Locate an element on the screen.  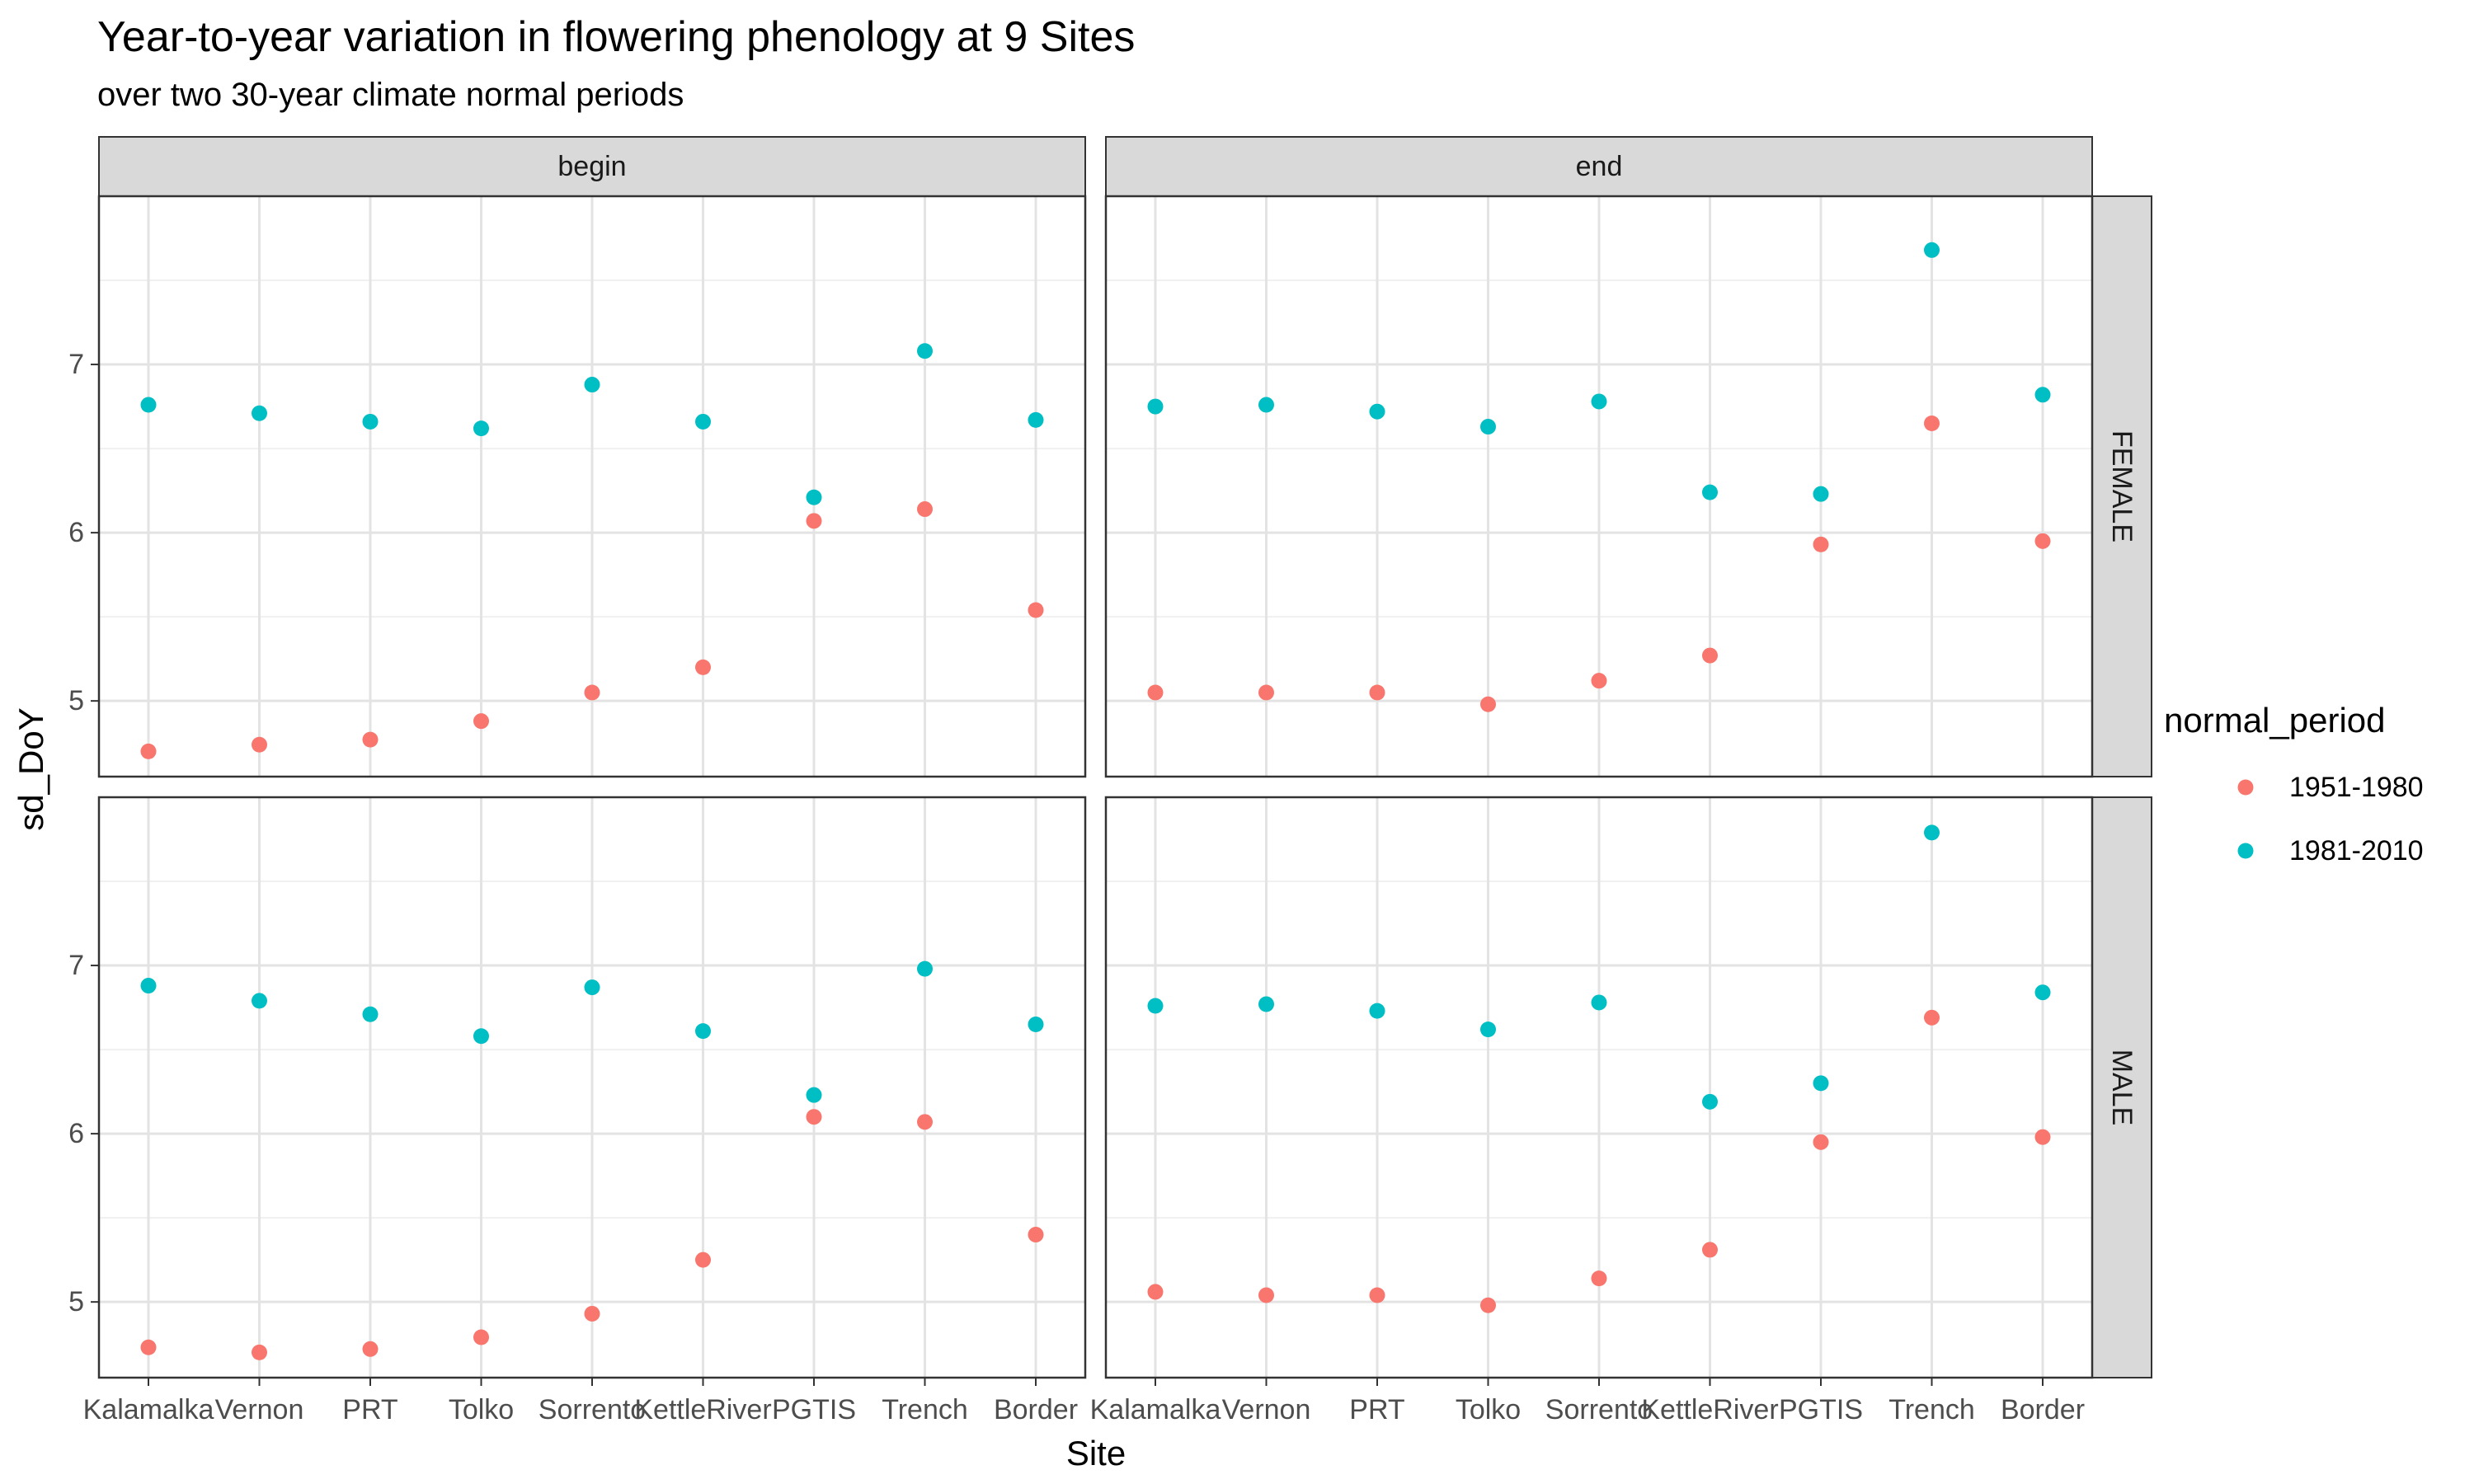
legend-key is located at coordinates (2245, 787).